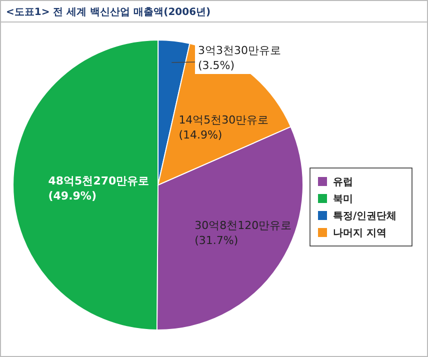  Describe the element at coordinates (223, 127) in the screenshot. I see `data-label: 14억5천30만유로 (14.9%)` at that location.